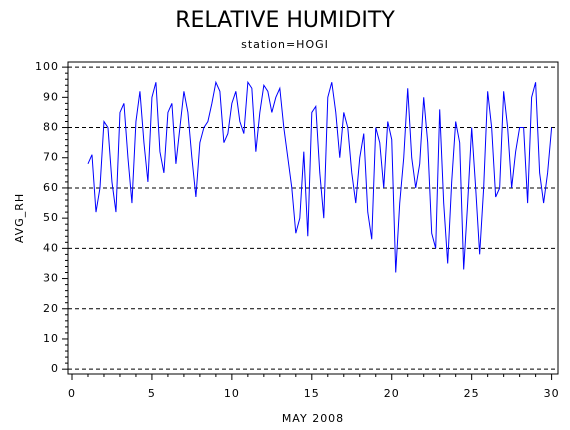 Image resolution: width=570 pixels, height=430 pixels. Describe the element at coordinates (232, 393) in the screenshot. I see `x-tick-label: 10` at that location.